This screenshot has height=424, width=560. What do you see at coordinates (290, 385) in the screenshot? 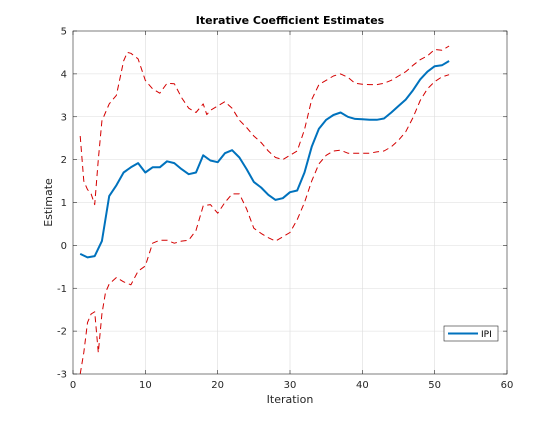
I see `x-tick-label: 30` at bounding box center [290, 385].